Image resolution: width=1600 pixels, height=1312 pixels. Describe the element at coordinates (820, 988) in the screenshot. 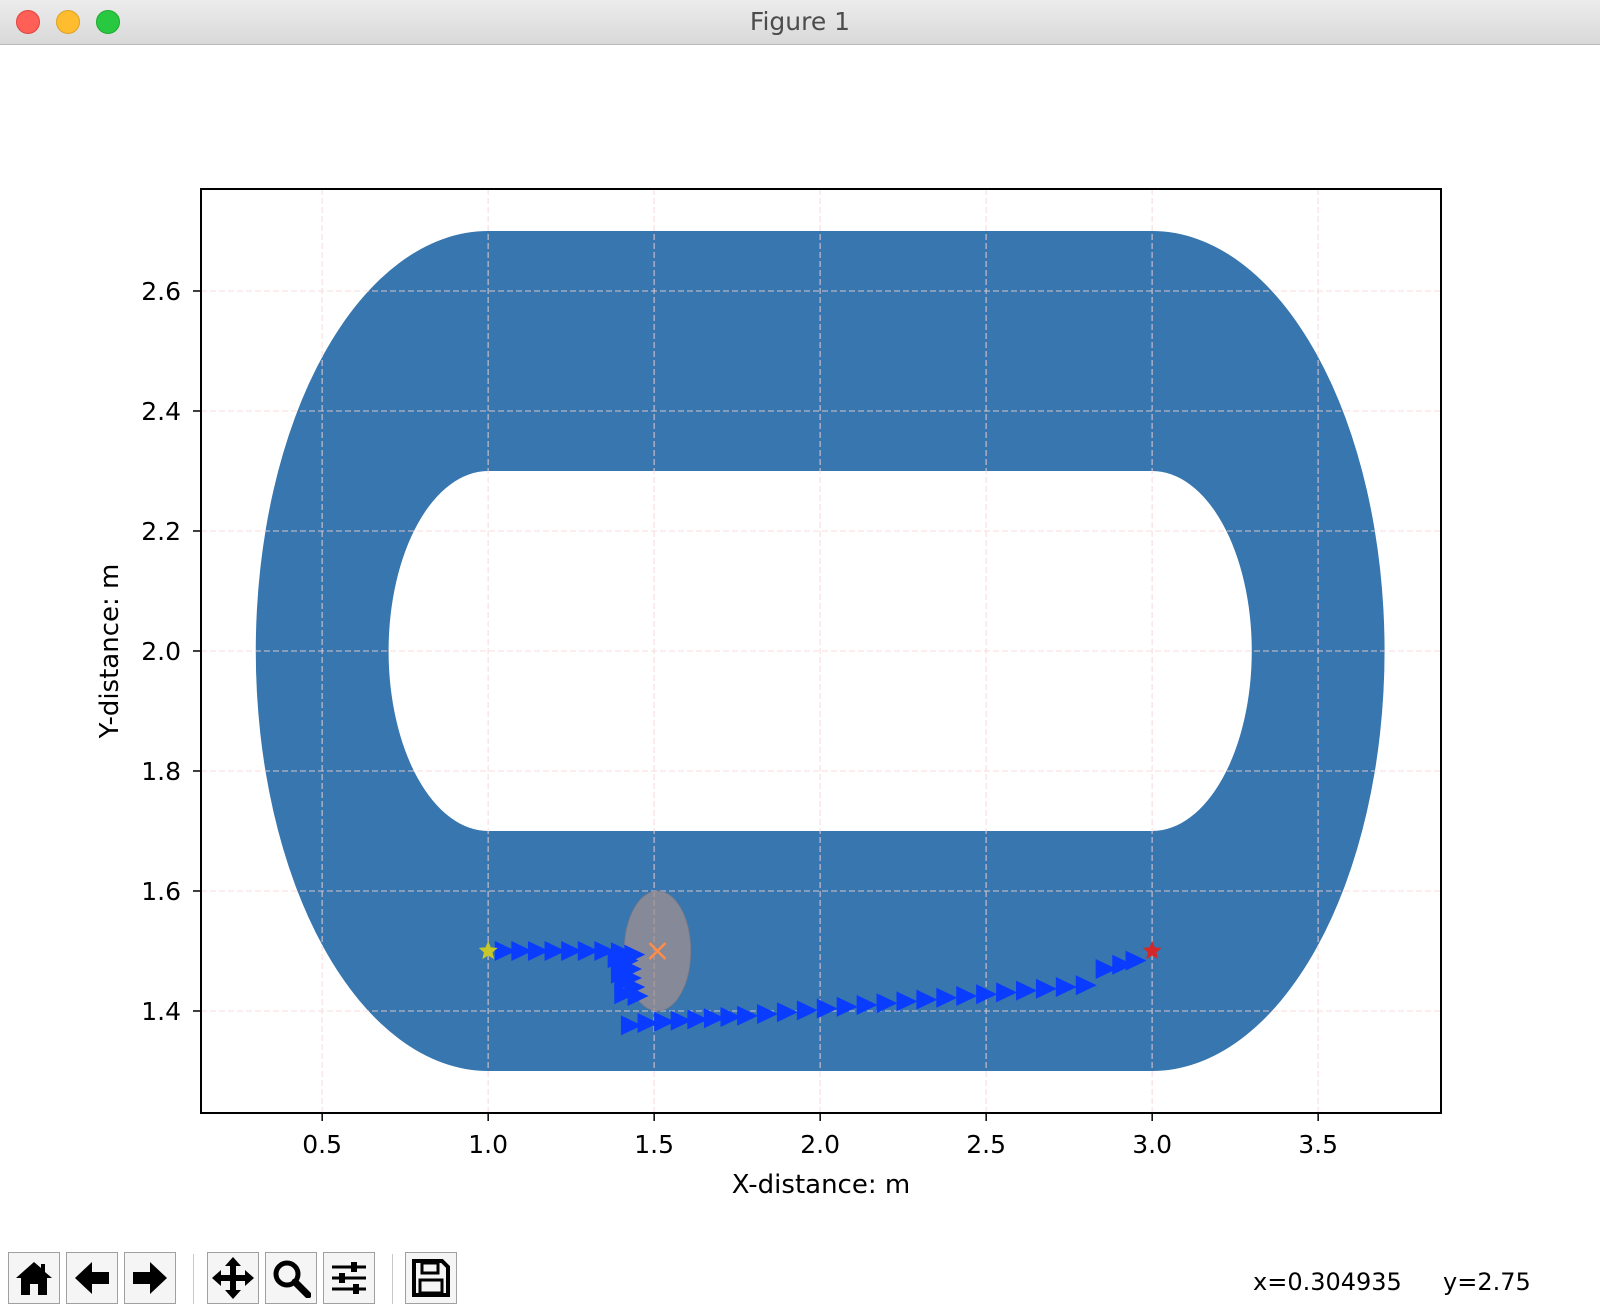

I see `path-markers` at that location.